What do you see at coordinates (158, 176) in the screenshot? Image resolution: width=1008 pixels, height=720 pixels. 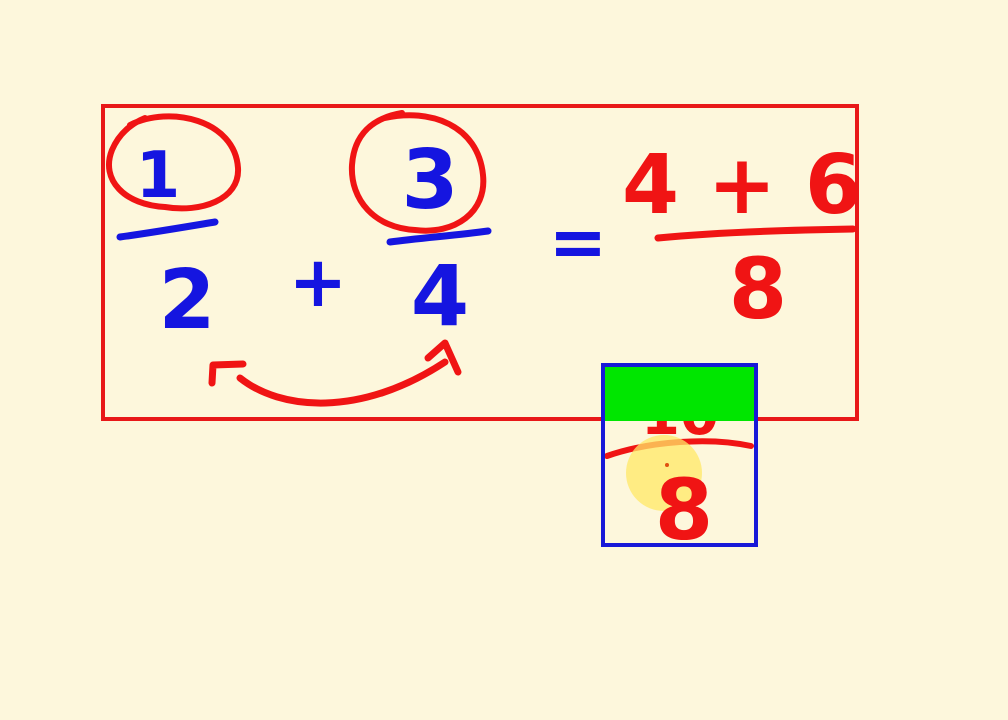 I see `fraction1-numerator: 1` at bounding box center [158, 176].